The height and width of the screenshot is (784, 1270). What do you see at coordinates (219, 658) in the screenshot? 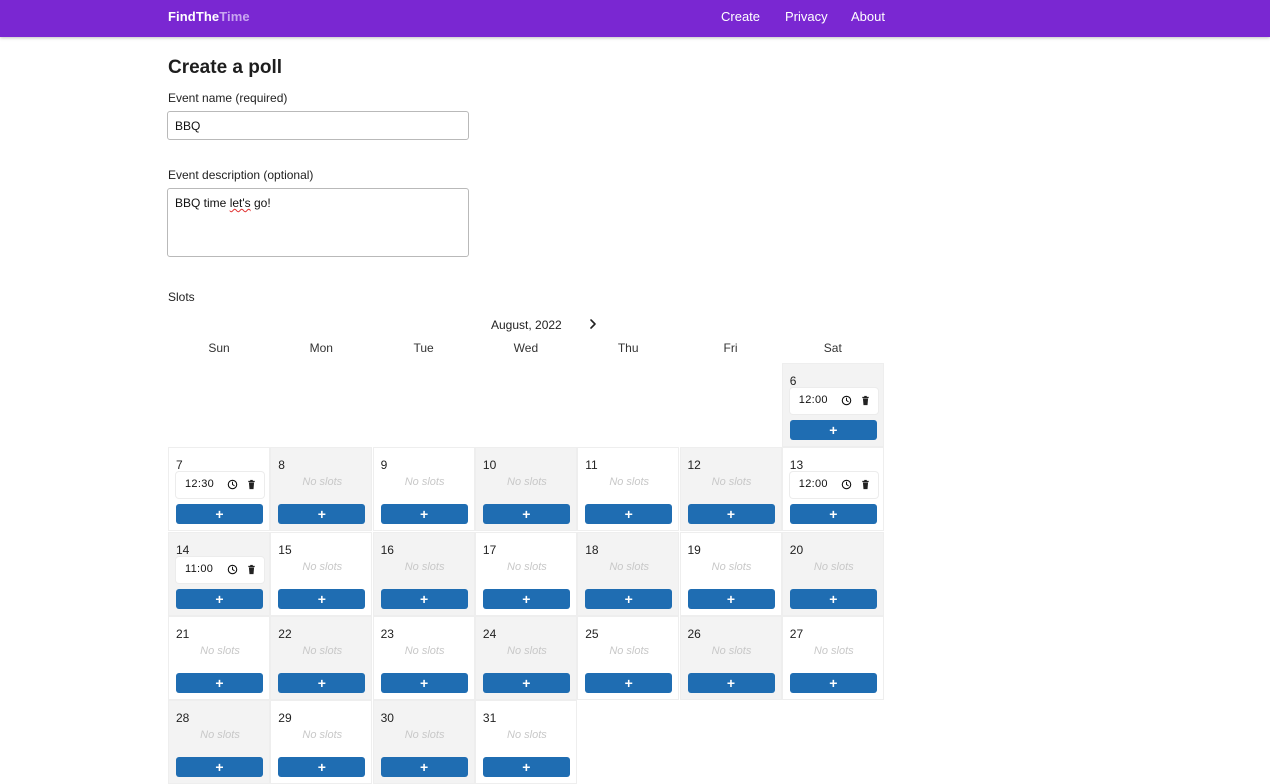
I see `calendar-day-cell: 21 No slots +` at bounding box center [219, 658].